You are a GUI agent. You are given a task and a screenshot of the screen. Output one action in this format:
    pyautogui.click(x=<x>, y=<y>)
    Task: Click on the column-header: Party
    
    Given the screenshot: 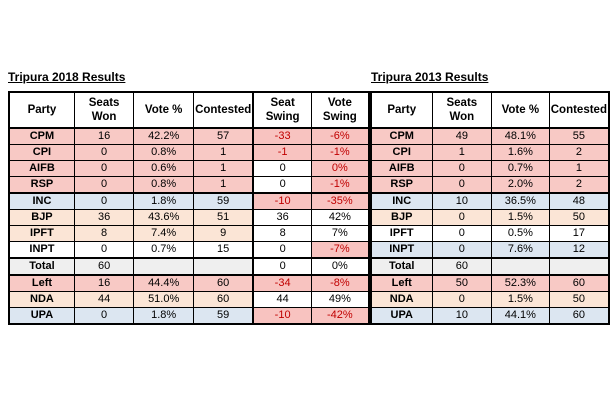 What is the action you would take?
    pyautogui.click(x=401, y=110)
    